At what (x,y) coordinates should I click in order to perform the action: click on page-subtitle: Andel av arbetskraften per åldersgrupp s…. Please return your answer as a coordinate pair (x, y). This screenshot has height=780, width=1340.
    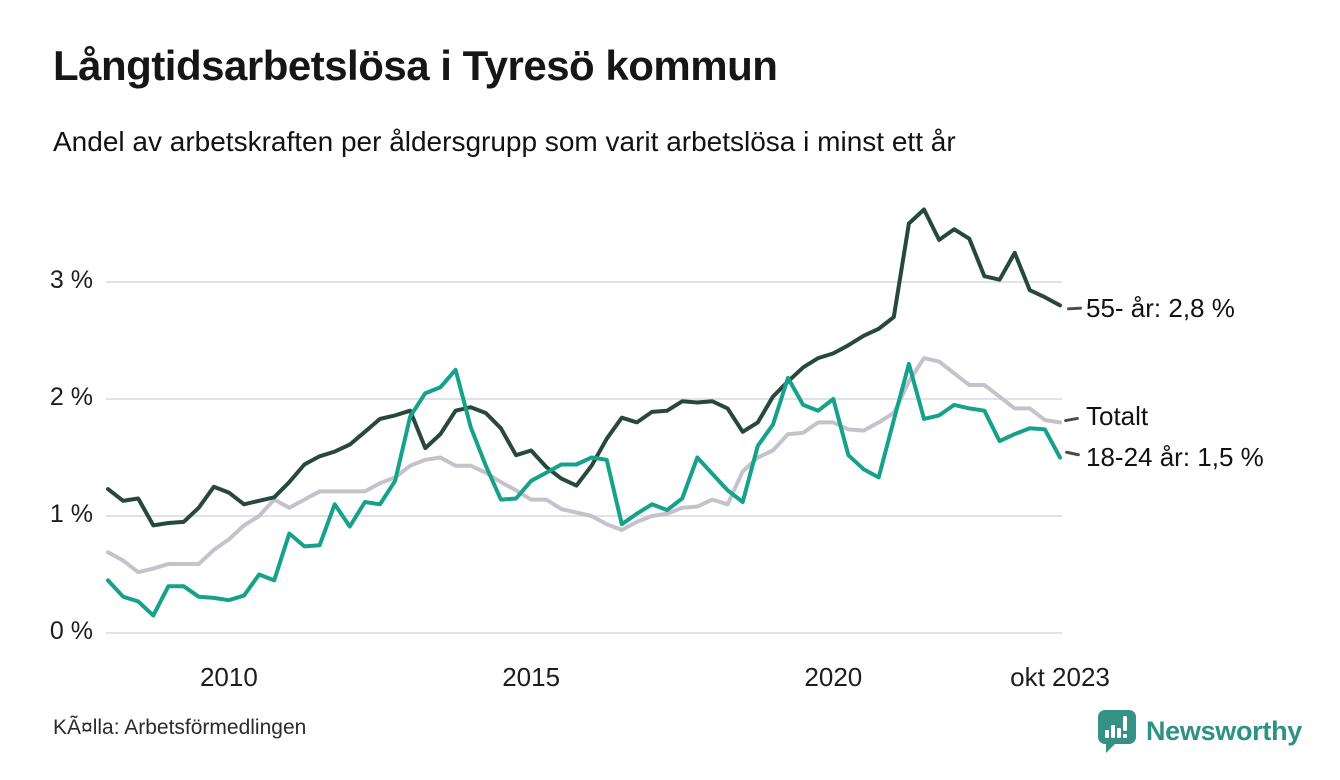
    Looking at the image, I should click on (504, 141).